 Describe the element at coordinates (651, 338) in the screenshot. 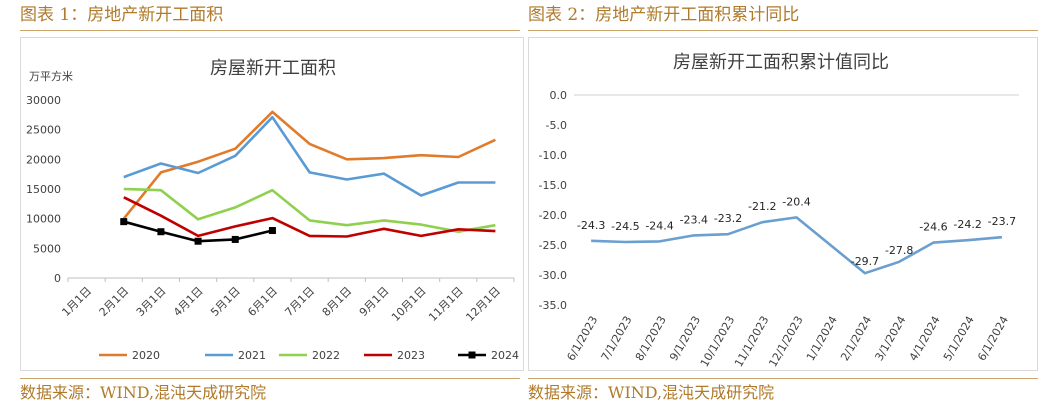

I see `x-tick-label: 8/1/2023` at that location.